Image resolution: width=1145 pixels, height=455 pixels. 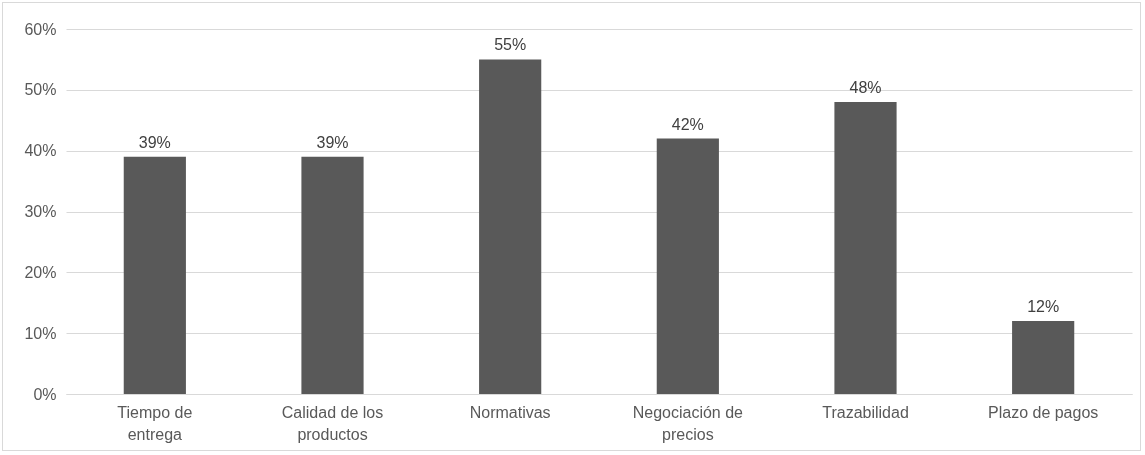 What do you see at coordinates (40, 90) in the screenshot?
I see `y-tick-label: 50%` at bounding box center [40, 90].